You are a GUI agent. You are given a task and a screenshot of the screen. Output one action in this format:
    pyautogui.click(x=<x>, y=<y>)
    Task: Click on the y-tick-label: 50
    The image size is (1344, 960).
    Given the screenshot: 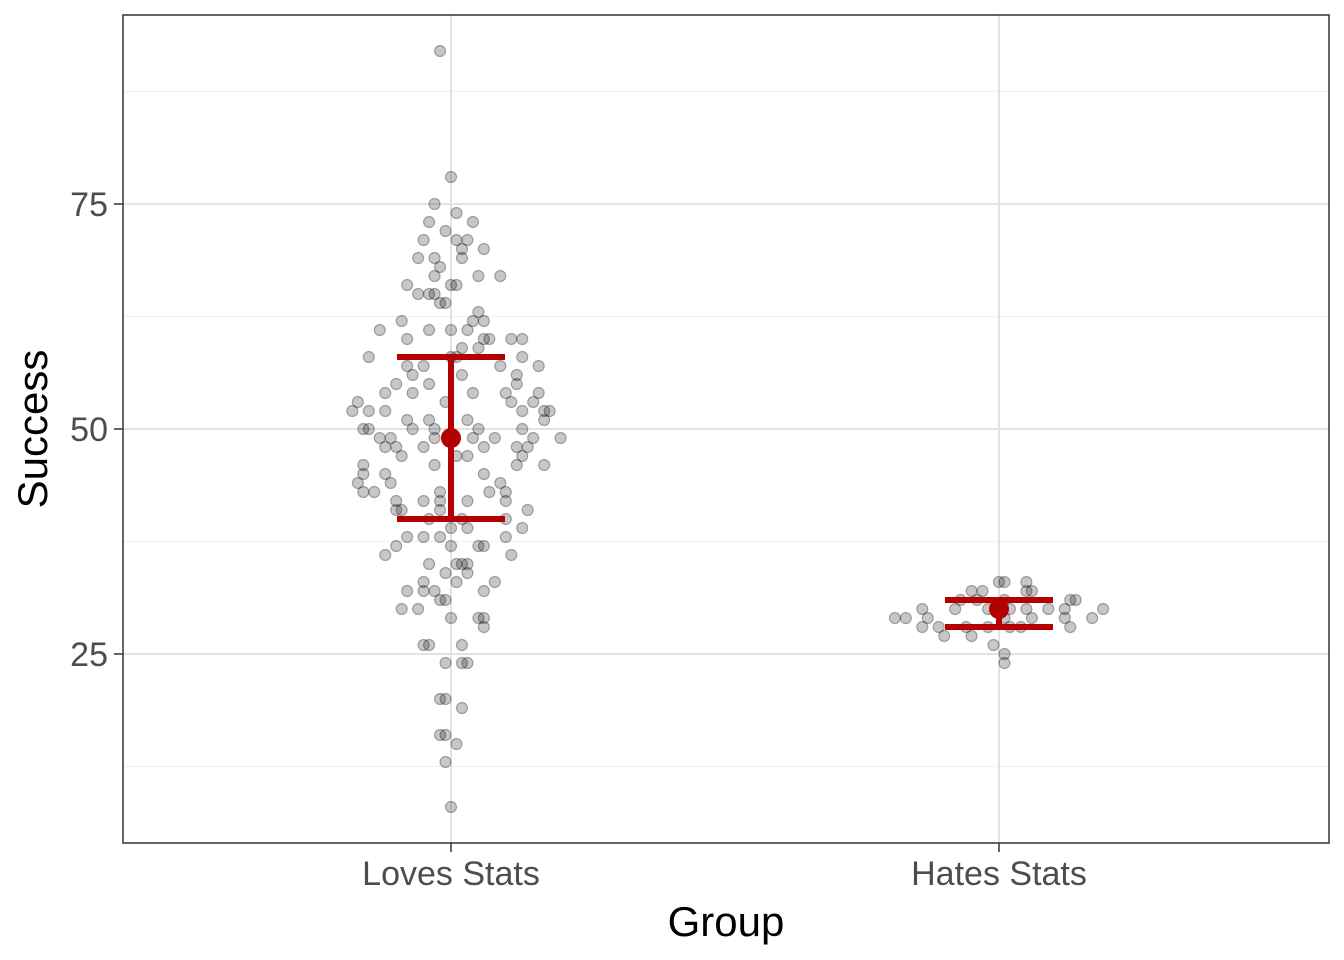 What is the action you would take?
    pyautogui.click(x=89, y=430)
    